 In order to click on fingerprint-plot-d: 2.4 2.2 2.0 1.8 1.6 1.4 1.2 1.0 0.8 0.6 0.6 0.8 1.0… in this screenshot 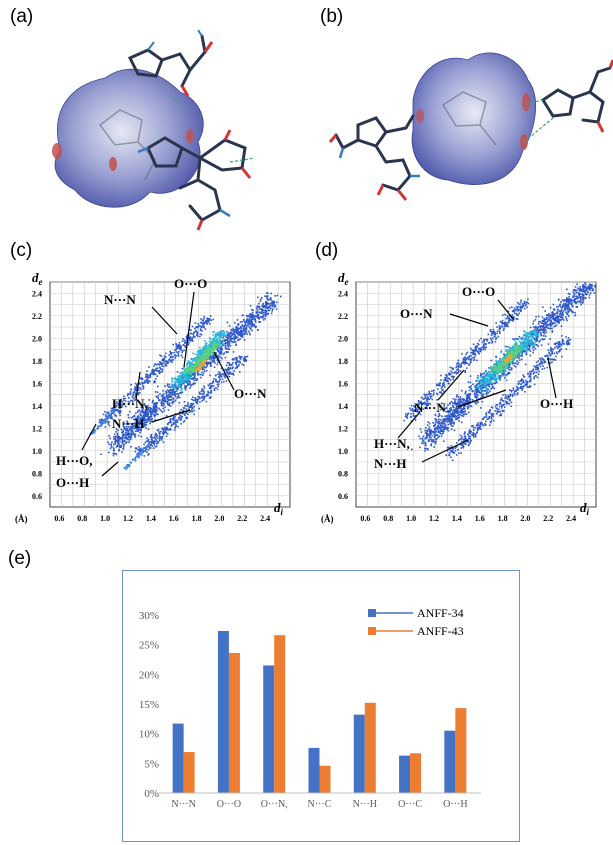, I will do `click(459, 397)`.